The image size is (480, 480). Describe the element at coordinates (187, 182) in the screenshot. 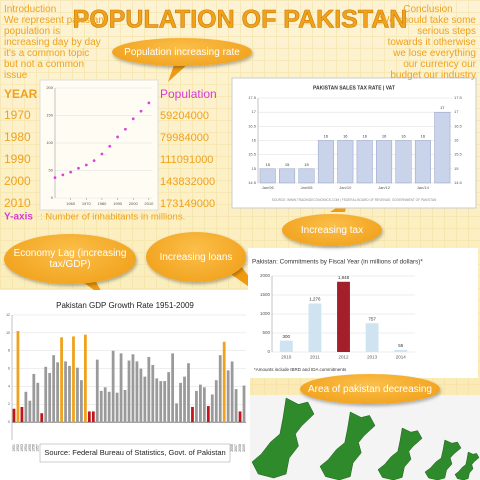

I see `population-value: 143832000` at that location.